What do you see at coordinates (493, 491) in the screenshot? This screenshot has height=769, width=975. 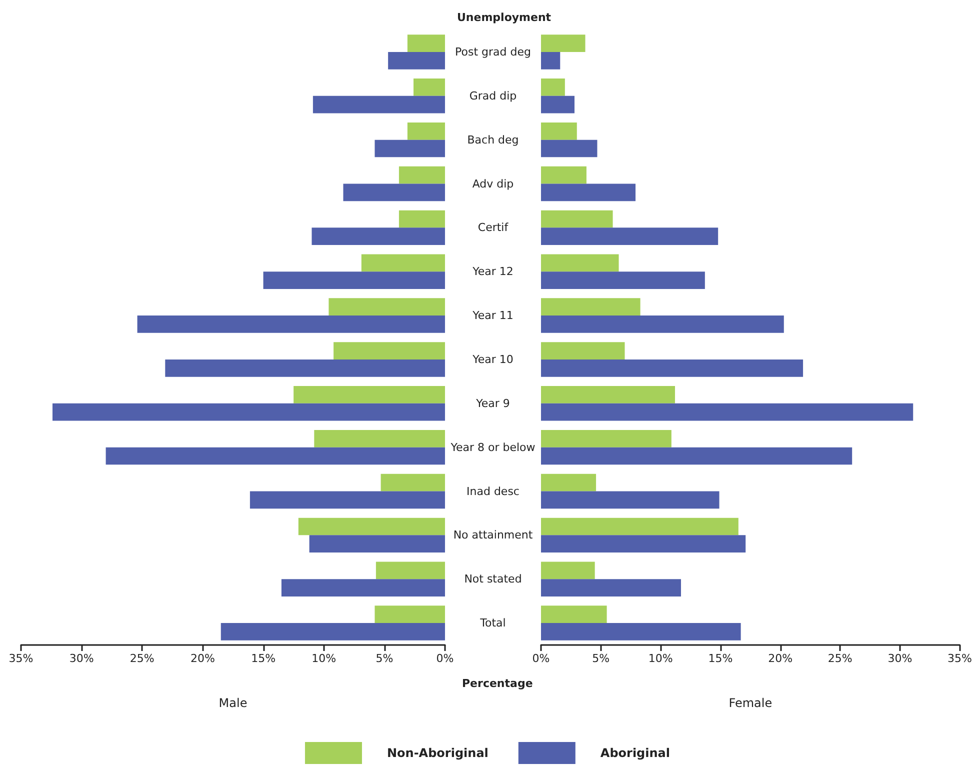 I see `y-tick-label: Inad desc` at bounding box center [493, 491].